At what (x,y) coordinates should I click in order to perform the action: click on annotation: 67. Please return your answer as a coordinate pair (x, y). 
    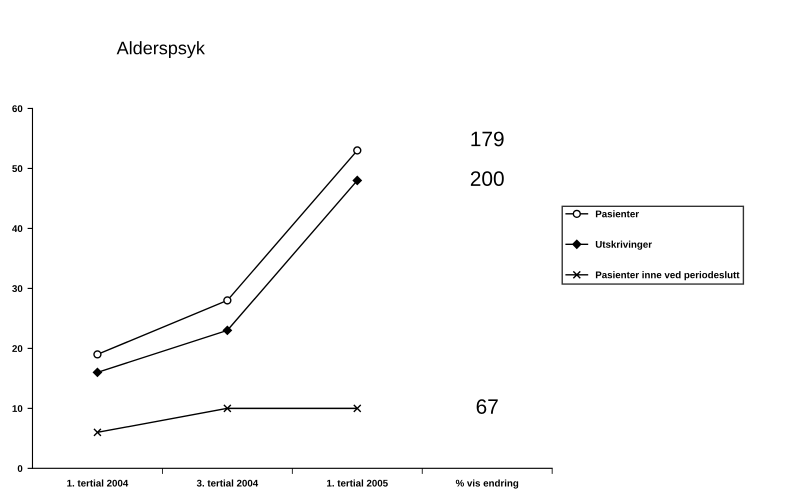
    Looking at the image, I should click on (487, 406).